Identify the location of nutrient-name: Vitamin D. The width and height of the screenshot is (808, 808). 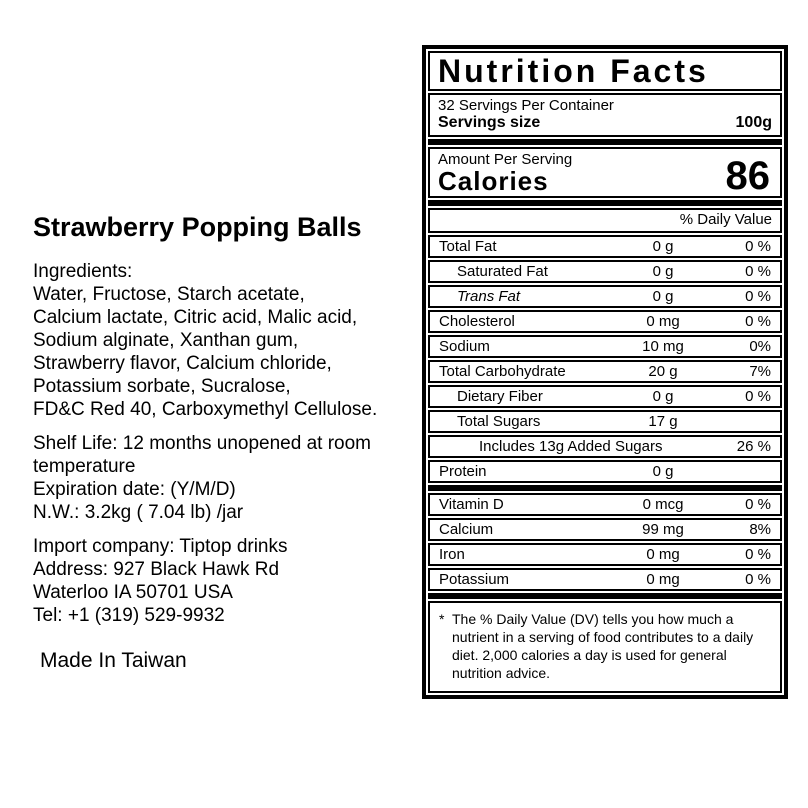
(471, 504).